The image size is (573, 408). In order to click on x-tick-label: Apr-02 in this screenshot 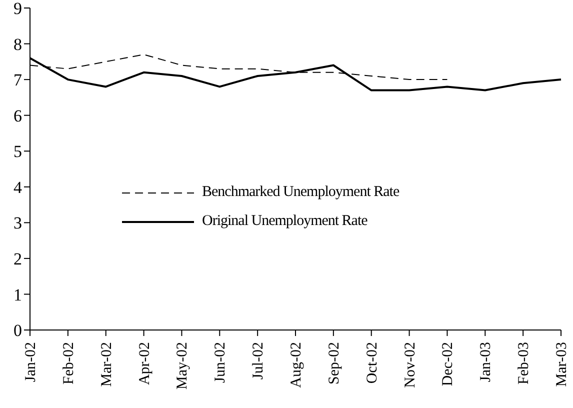, I will do `click(144, 364)`.